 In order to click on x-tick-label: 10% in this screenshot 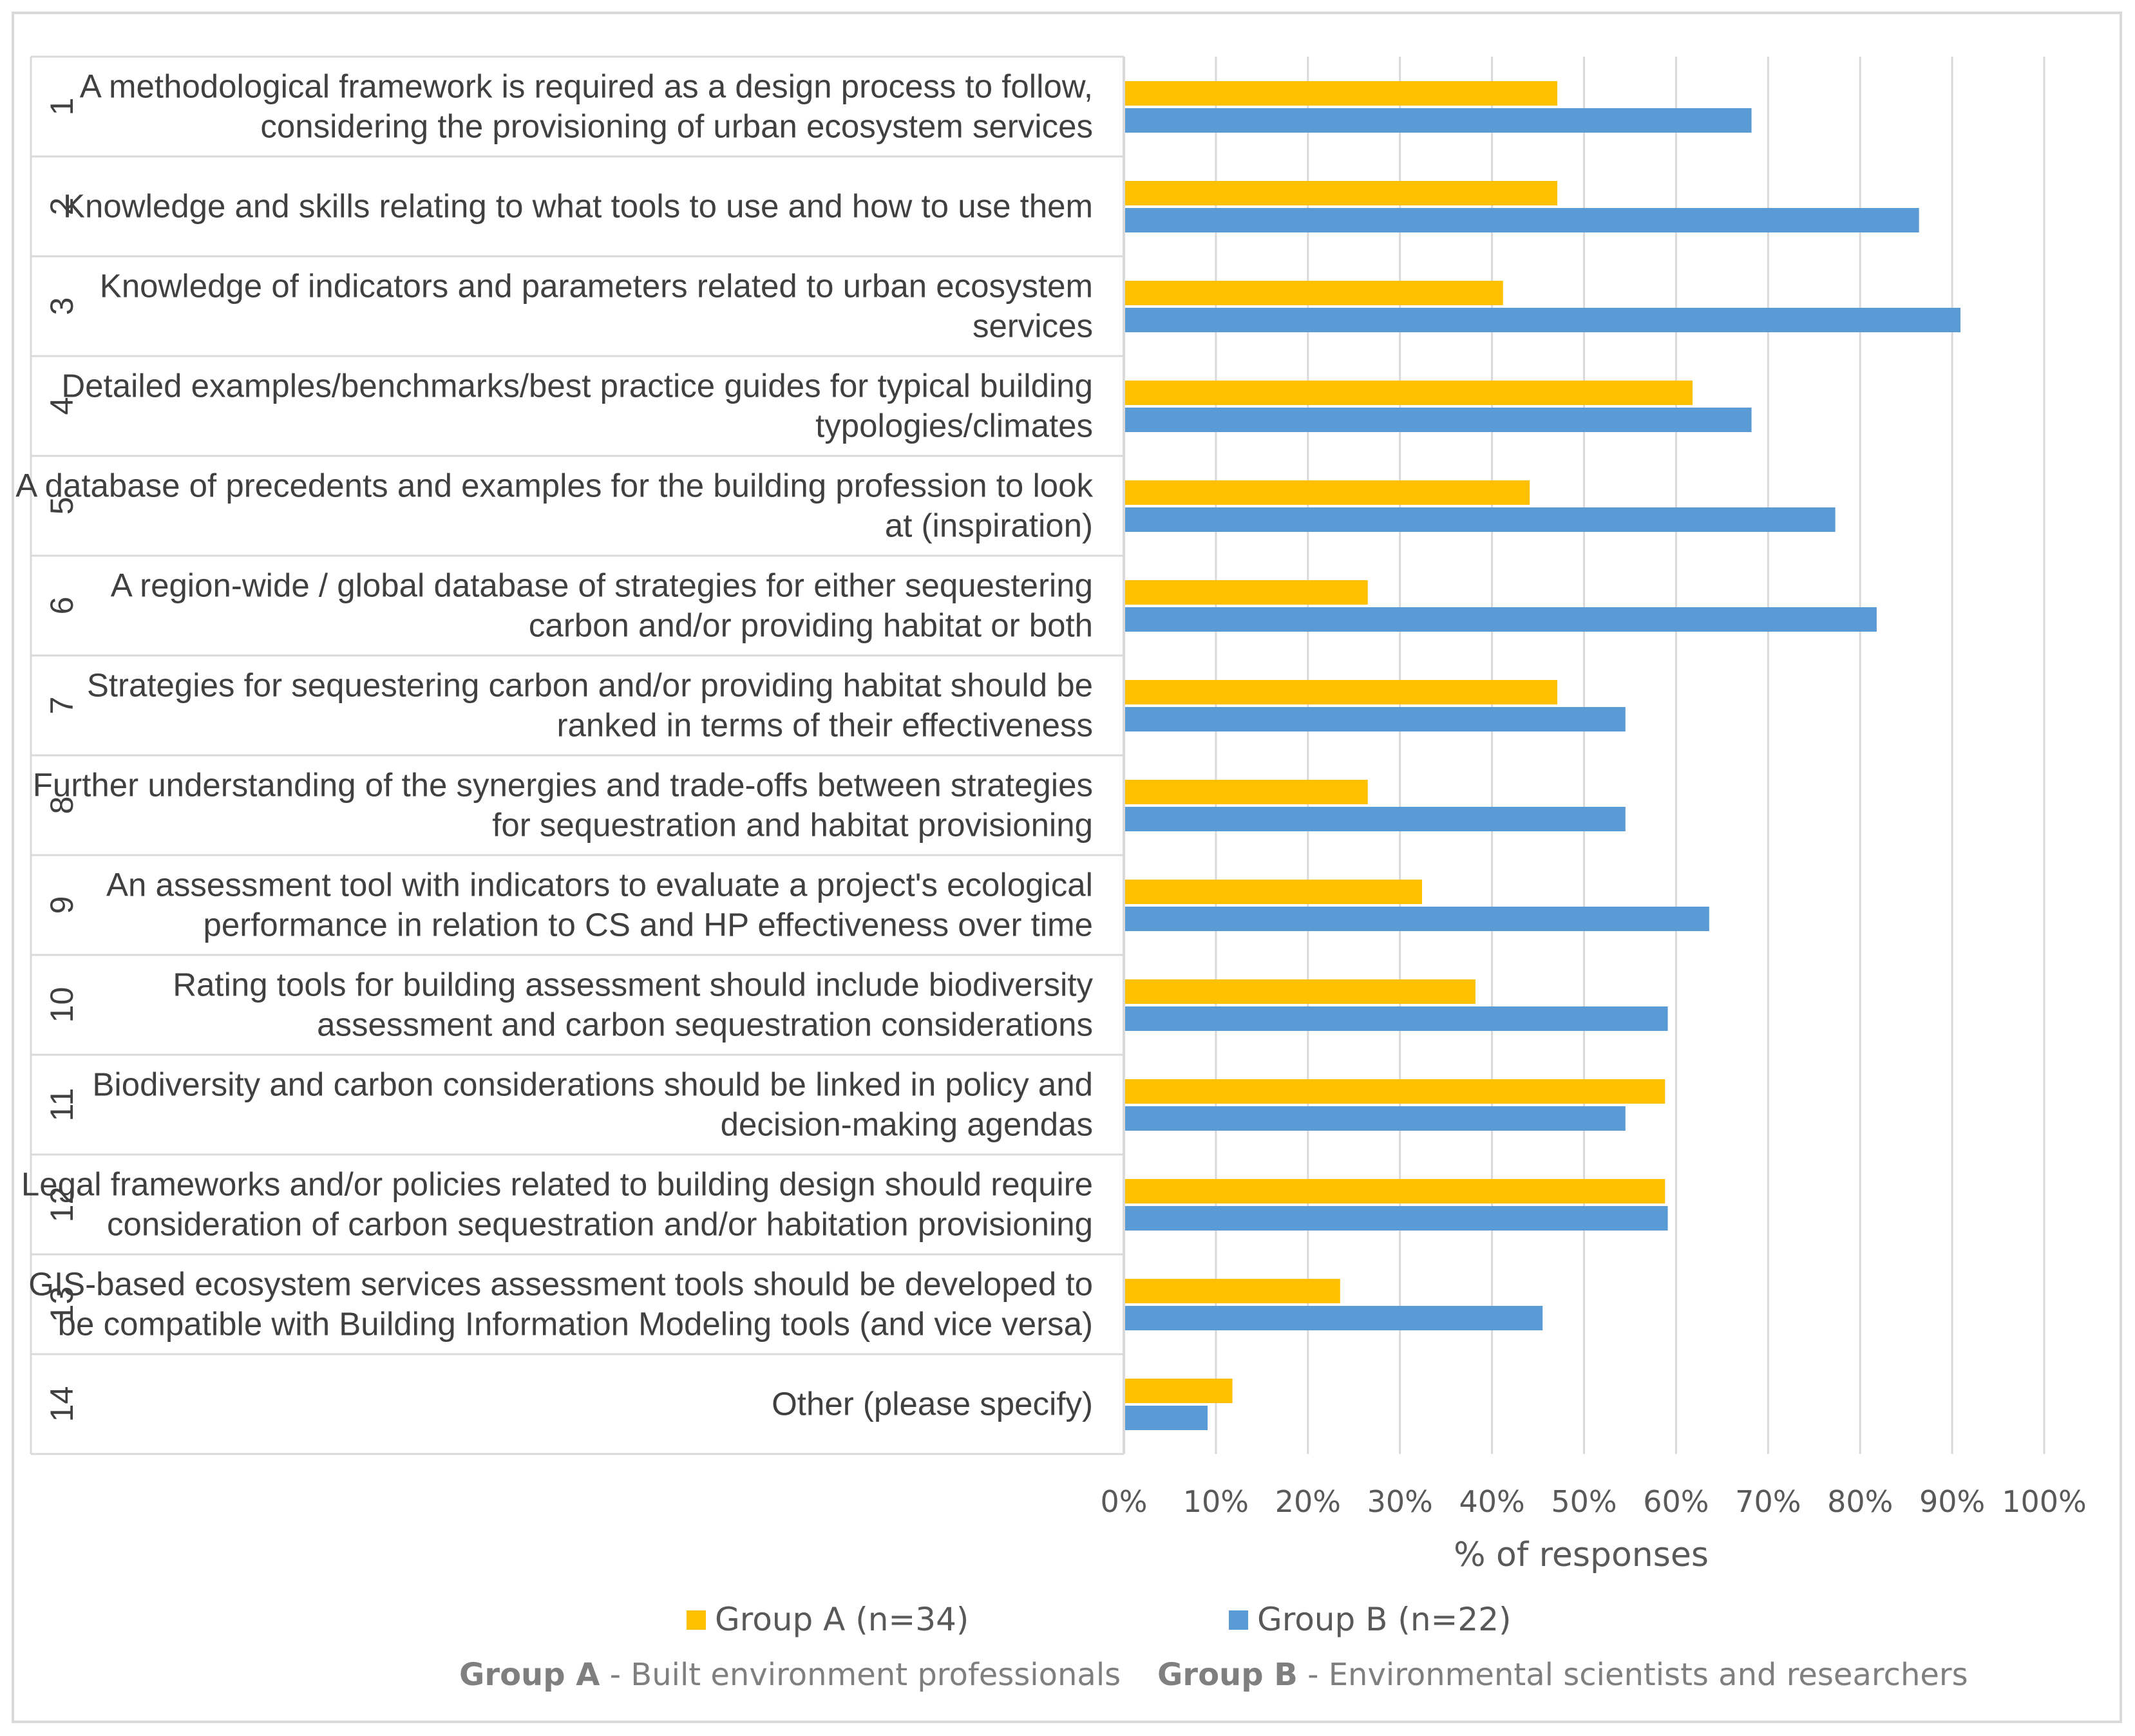, I will do `click(1216, 1502)`.